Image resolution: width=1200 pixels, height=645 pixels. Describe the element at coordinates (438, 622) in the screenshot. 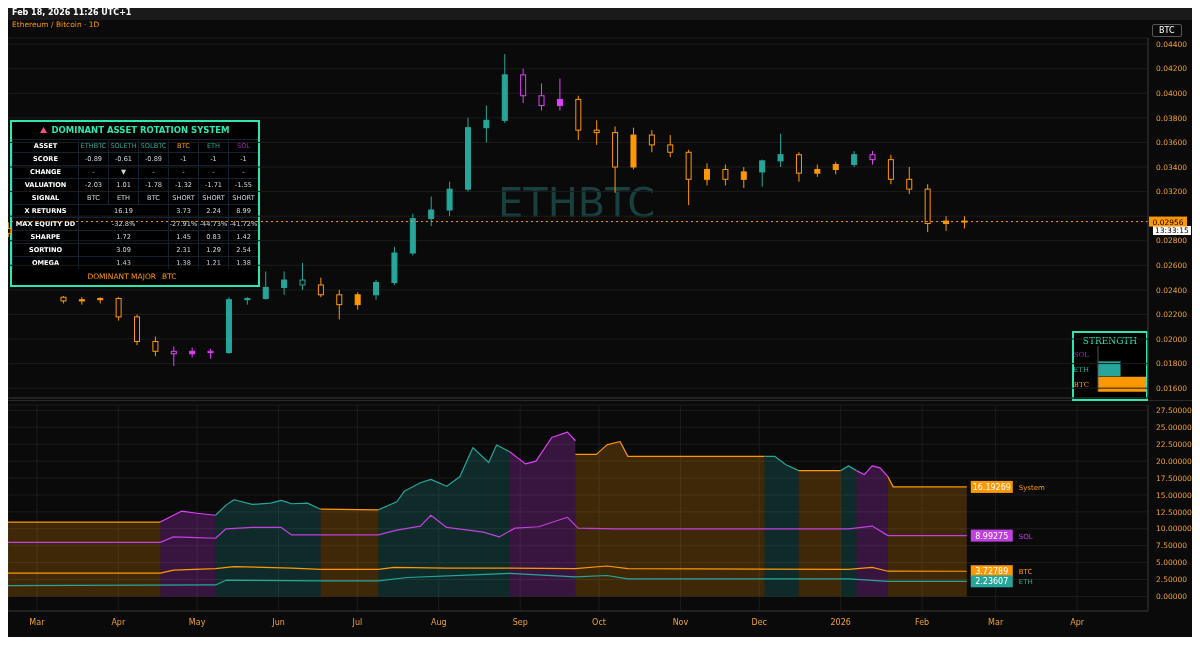

I see `x-tick-label: Aug` at that location.